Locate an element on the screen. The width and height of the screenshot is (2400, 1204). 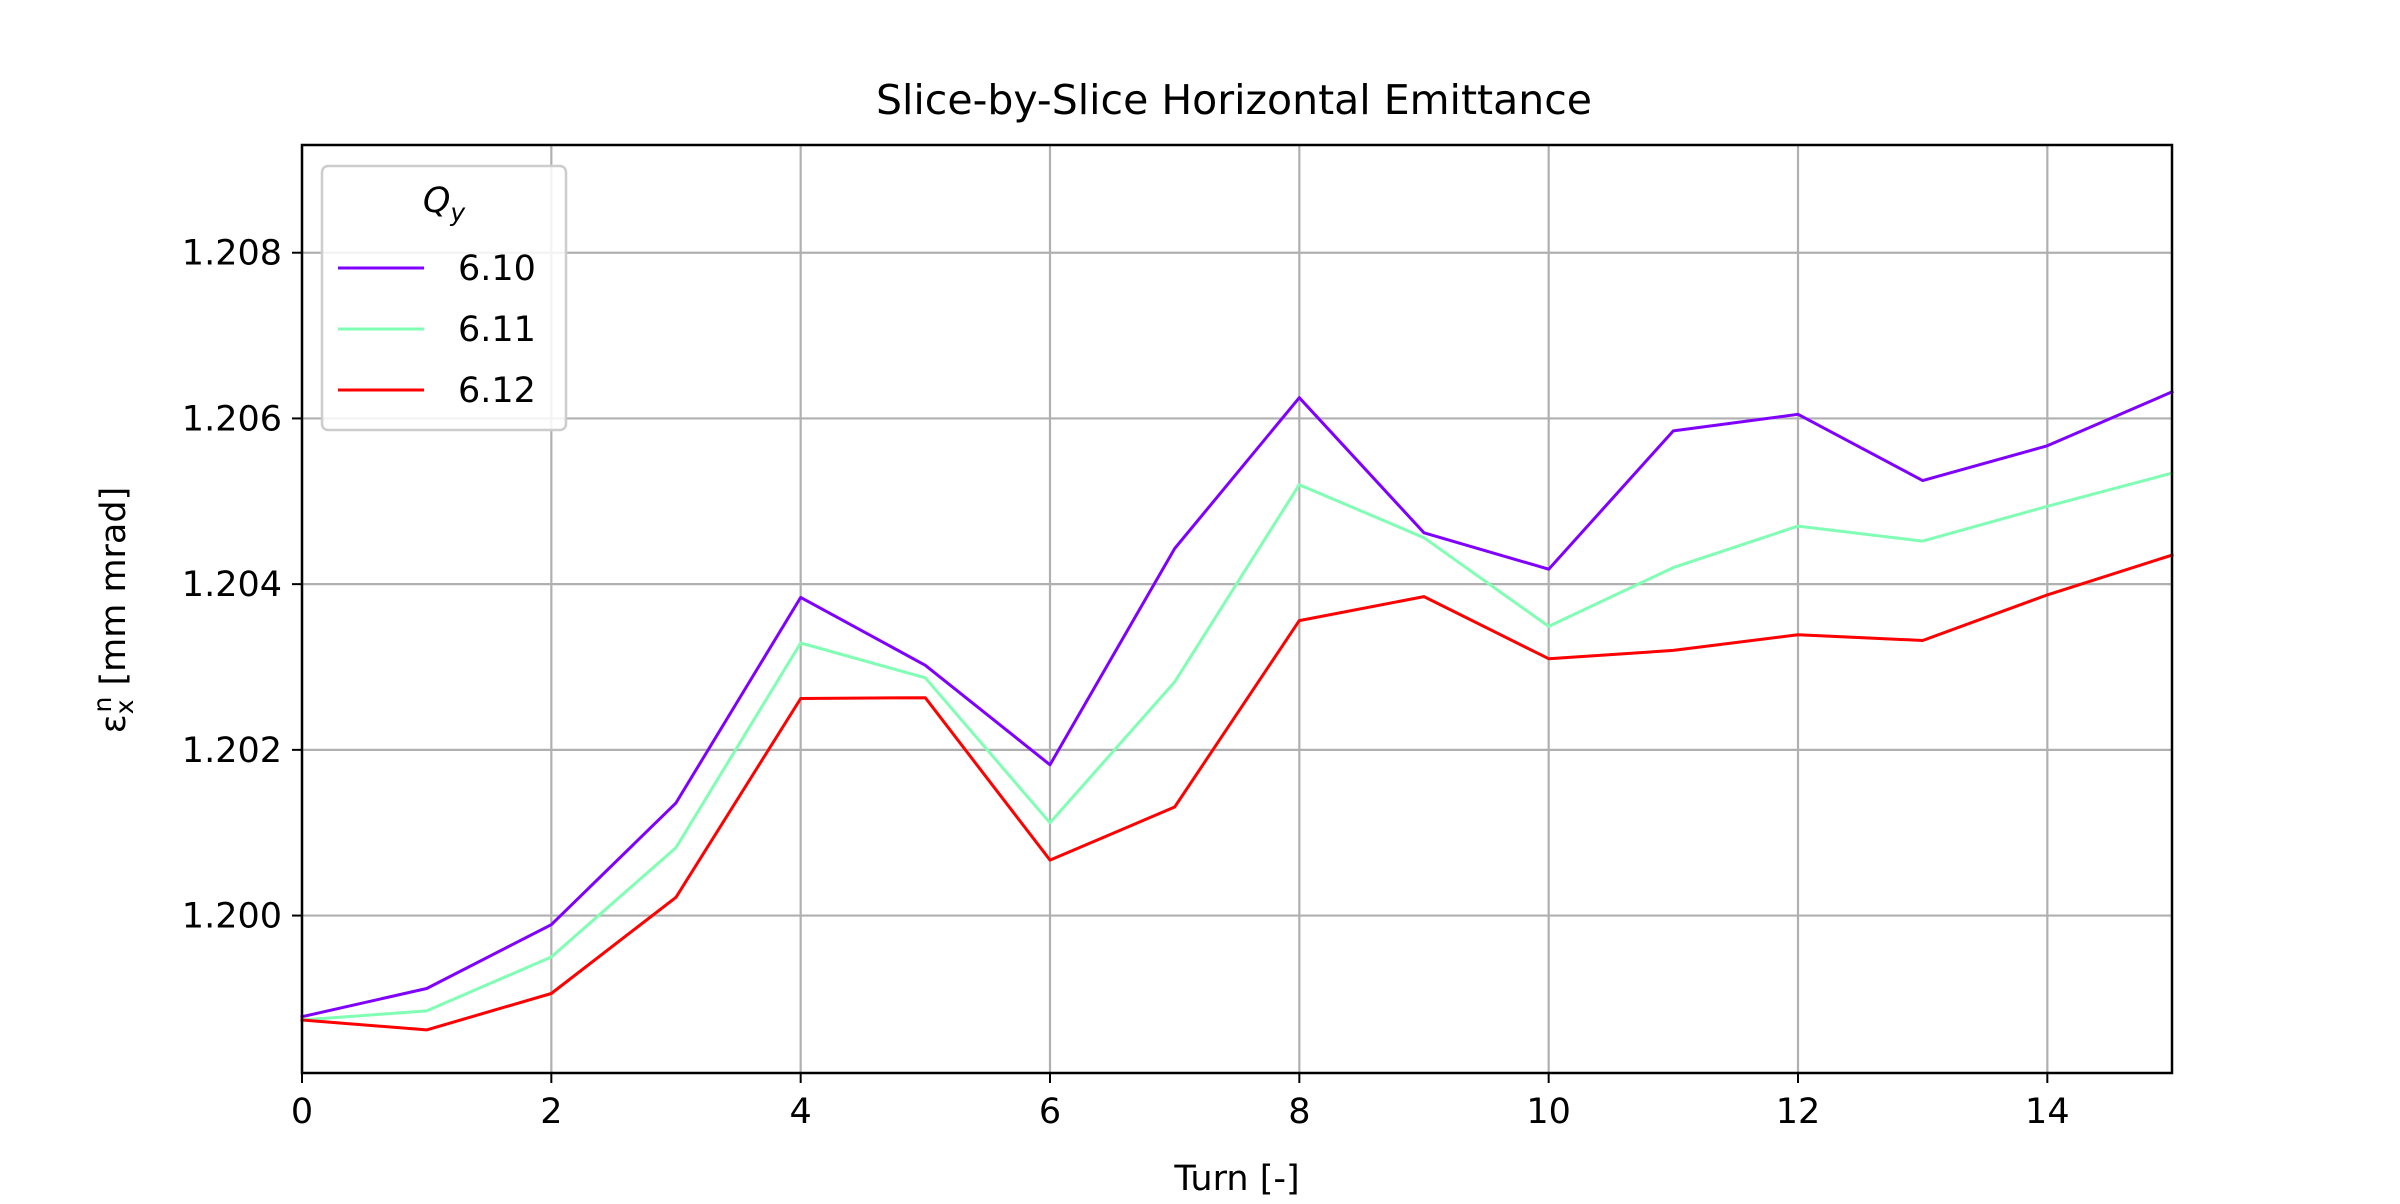
y-axis-label: εxn [mm mrad] is located at coordinates (113, 610).